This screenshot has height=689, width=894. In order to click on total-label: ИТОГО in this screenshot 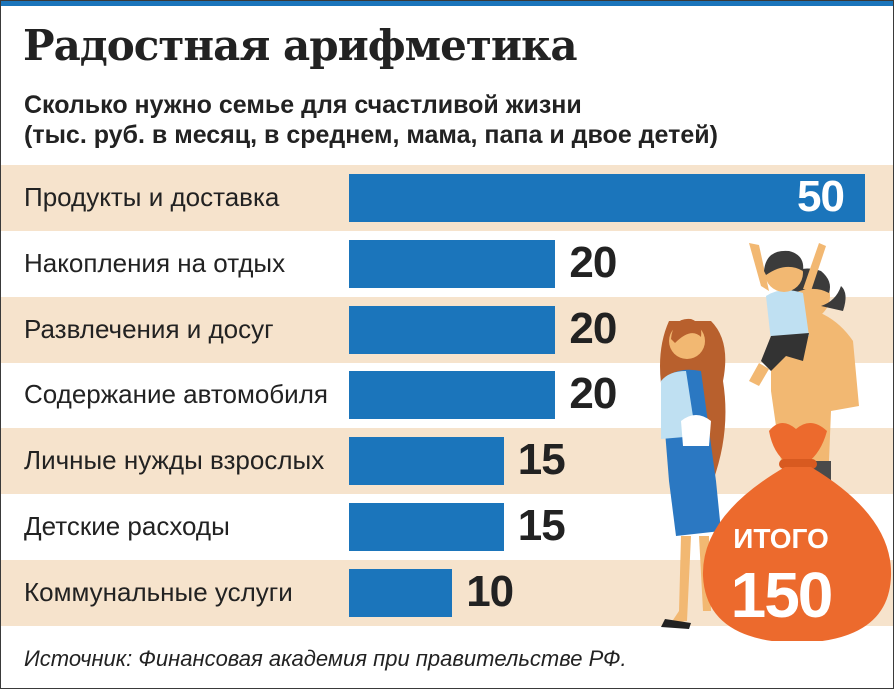, I will do `click(781, 538)`.